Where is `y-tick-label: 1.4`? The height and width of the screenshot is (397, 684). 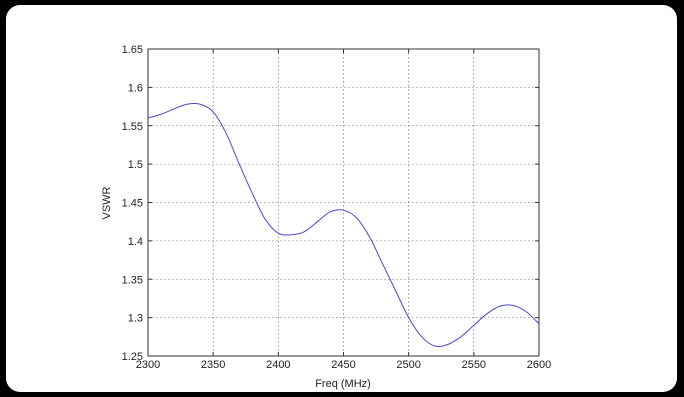
y-tick-label: 1.4 is located at coordinates (135, 242).